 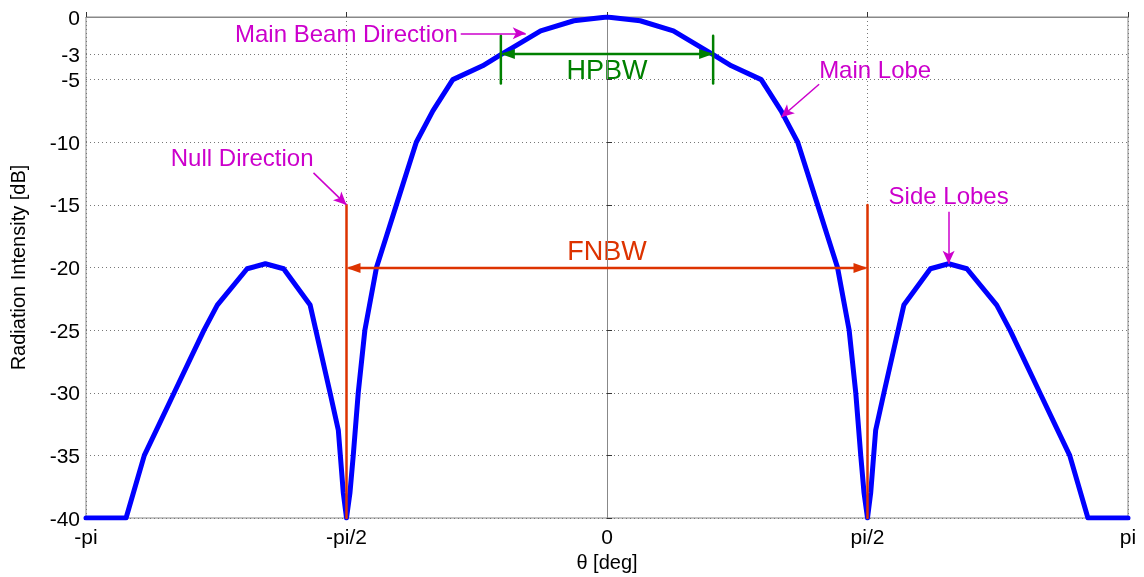 I want to click on annotation: Null Direction, so click(x=242, y=158).